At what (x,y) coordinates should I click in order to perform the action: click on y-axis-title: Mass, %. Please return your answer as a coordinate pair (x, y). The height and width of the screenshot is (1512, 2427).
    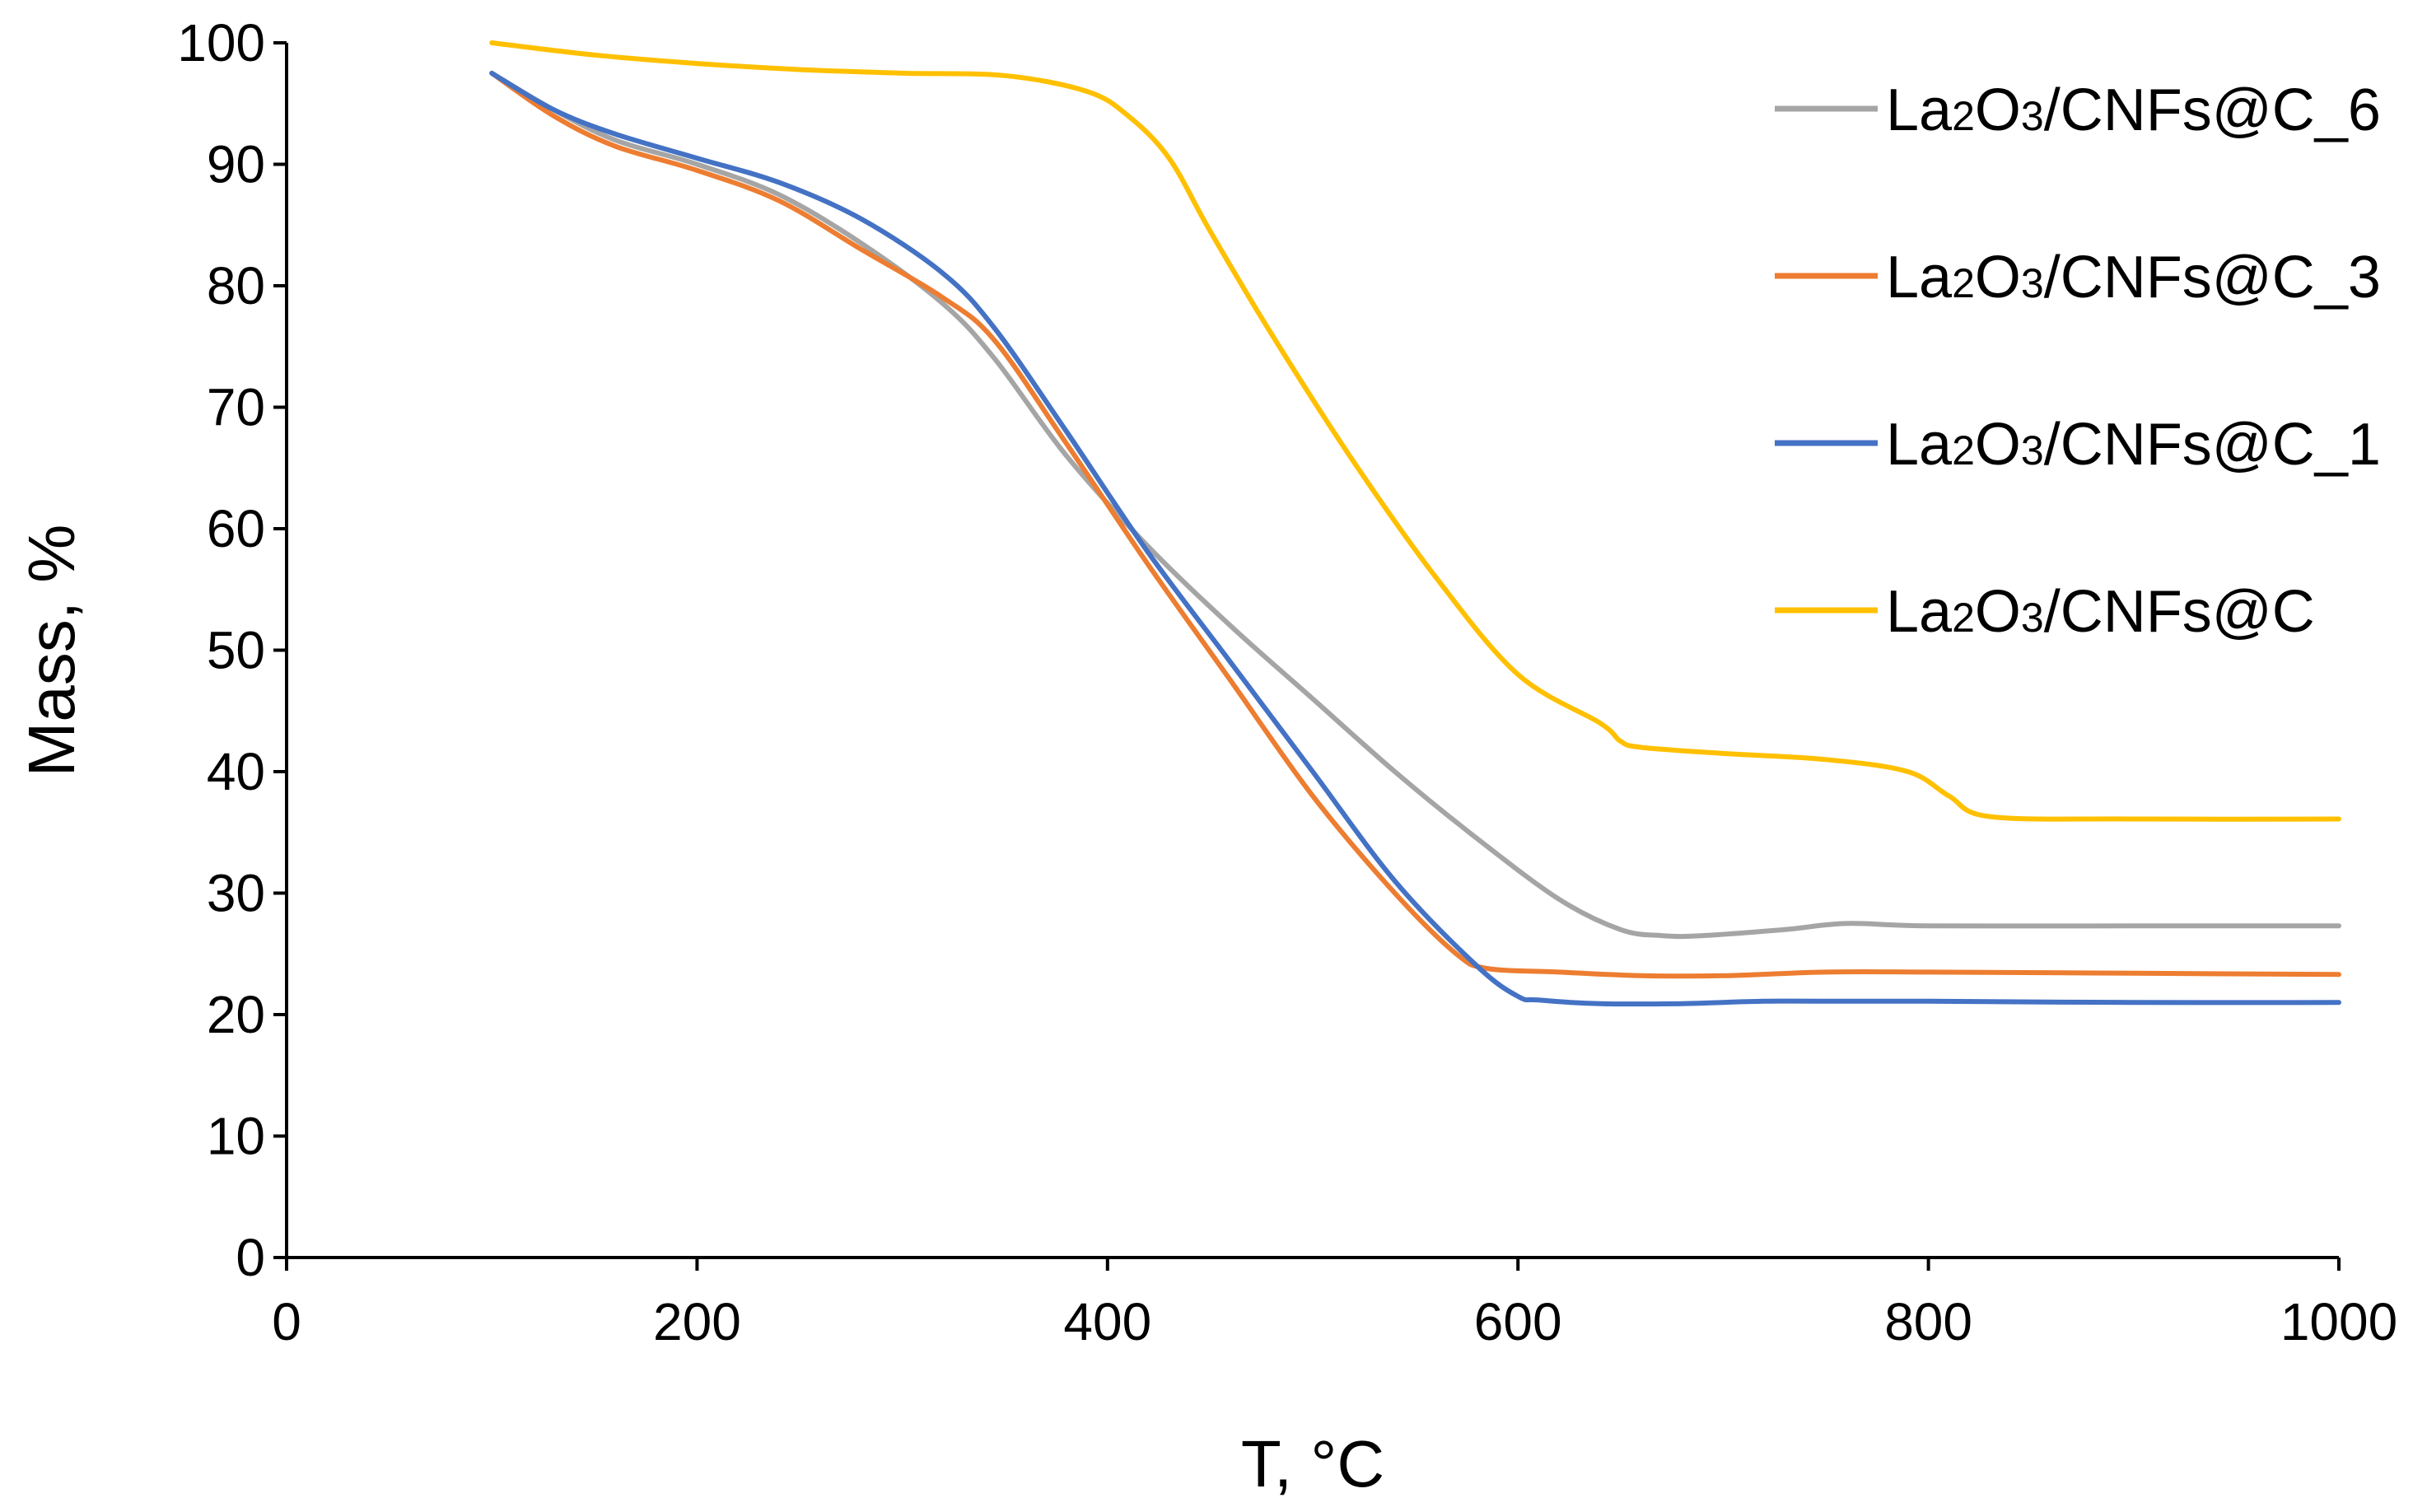
    Looking at the image, I should click on (52, 651).